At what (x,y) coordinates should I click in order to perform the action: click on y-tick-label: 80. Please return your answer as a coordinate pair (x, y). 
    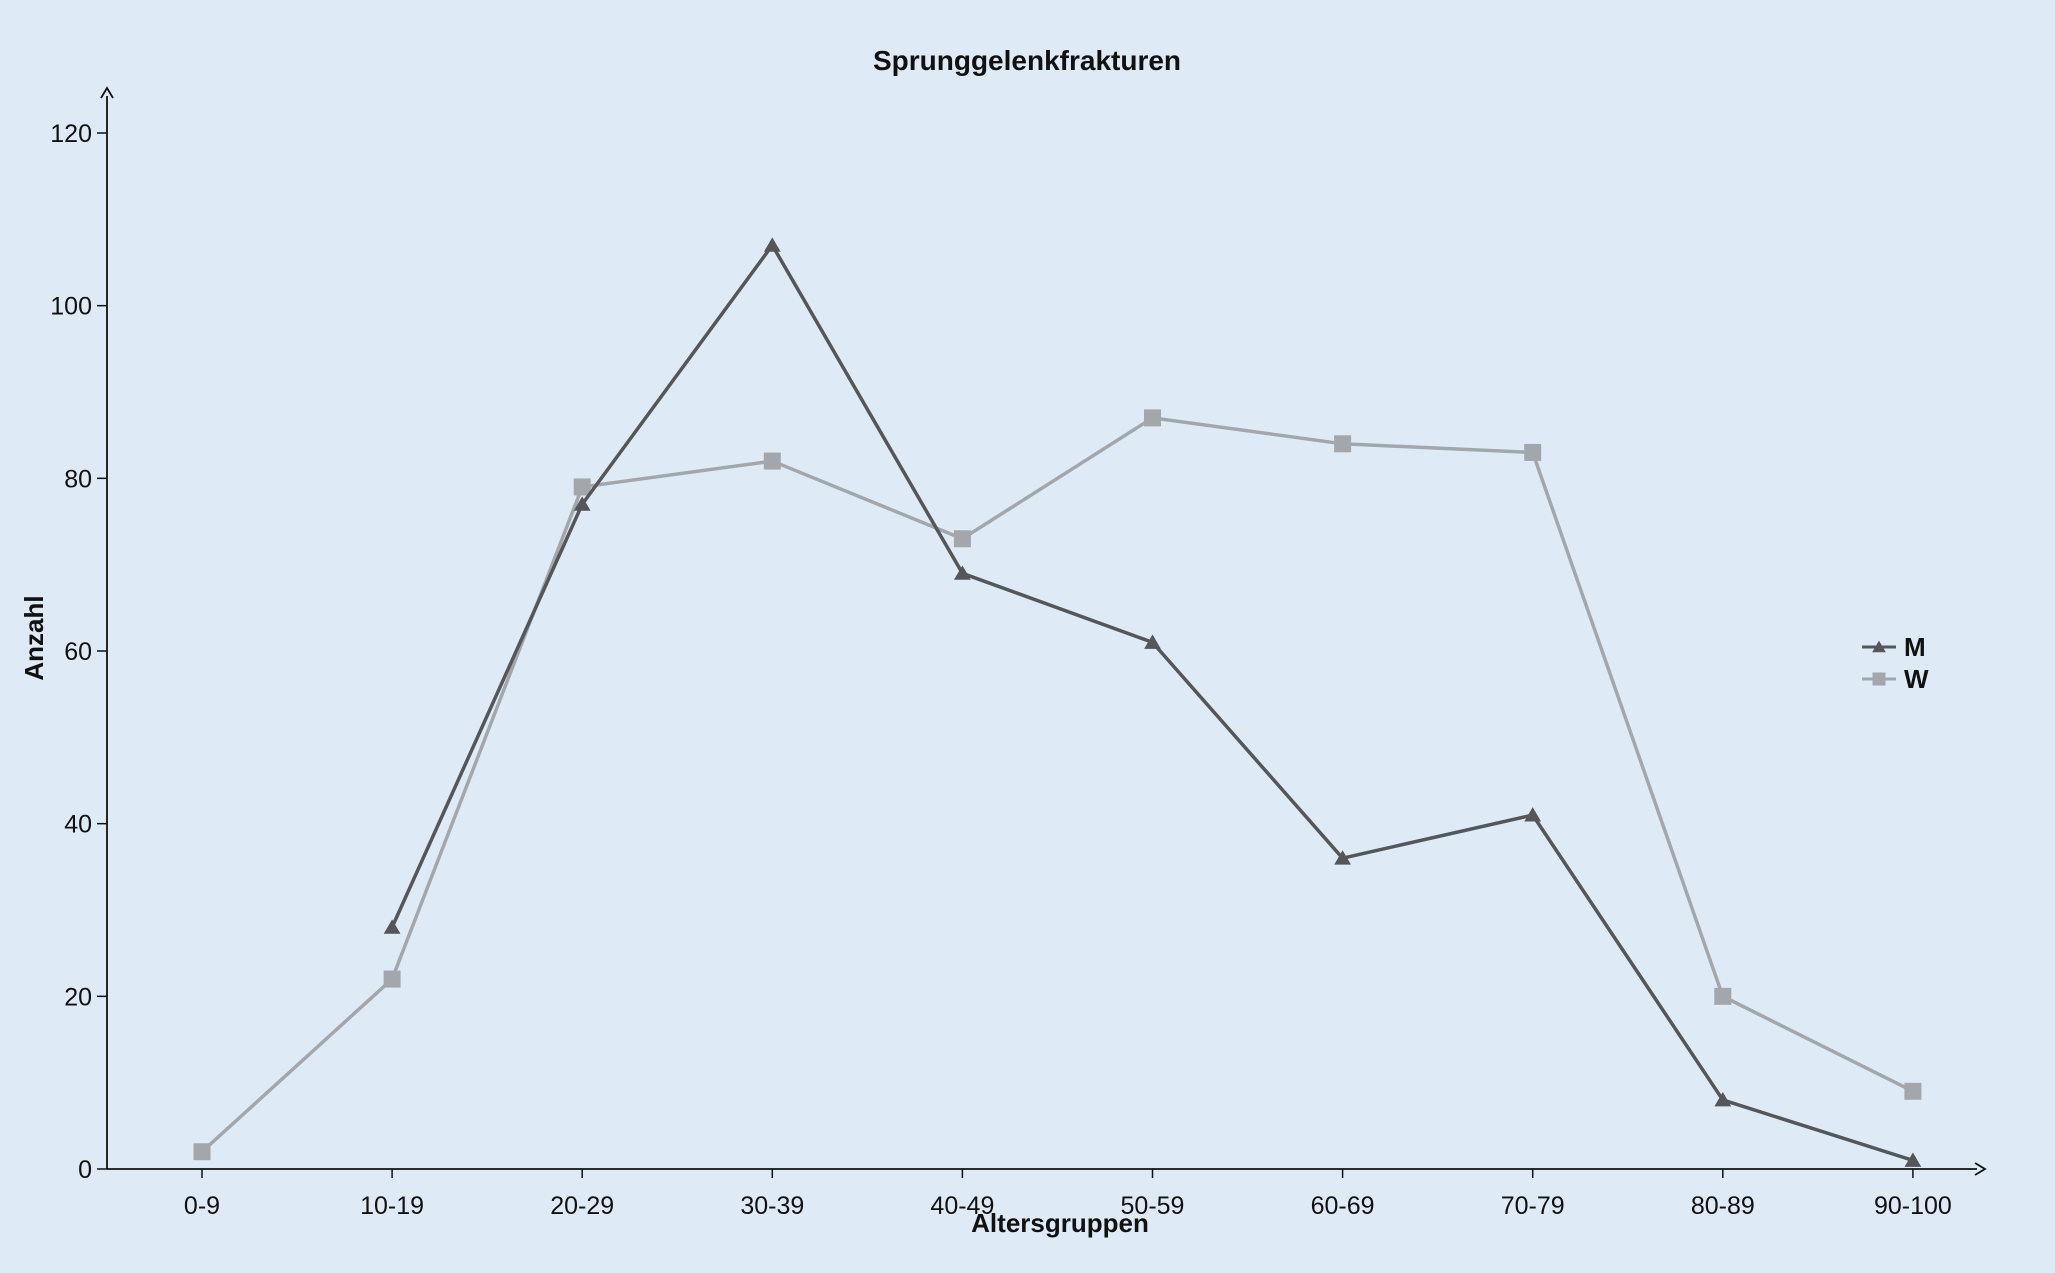
    Looking at the image, I should click on (78, 479).